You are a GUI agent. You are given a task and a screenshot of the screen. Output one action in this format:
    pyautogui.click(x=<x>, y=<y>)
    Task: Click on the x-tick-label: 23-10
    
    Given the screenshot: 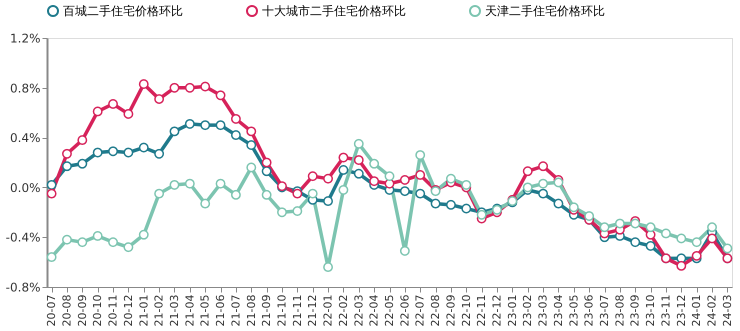 What is the action you would take?
    pyautogui.click(x=651, y=310)
    